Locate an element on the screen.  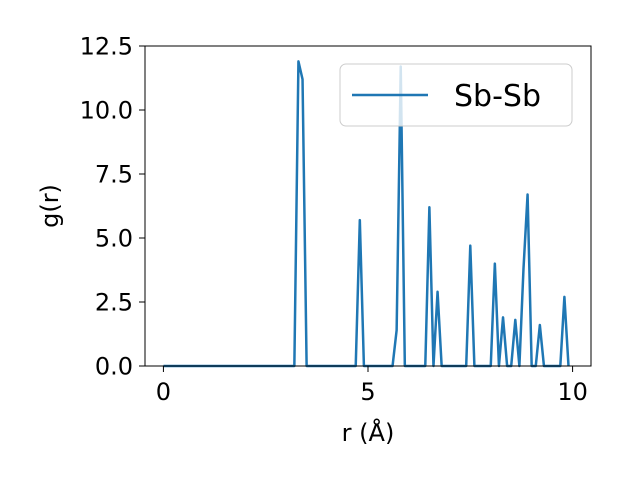
legend-box is located at coordinates (456, 95).